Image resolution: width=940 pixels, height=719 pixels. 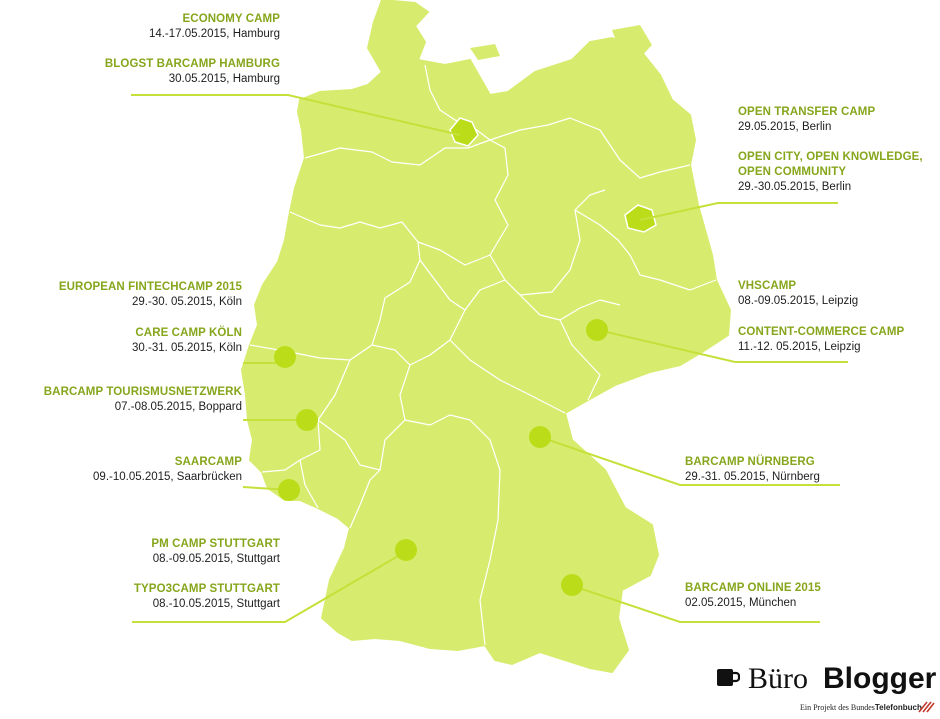 I want to click on berlin-area, so click(x=640, y=218).